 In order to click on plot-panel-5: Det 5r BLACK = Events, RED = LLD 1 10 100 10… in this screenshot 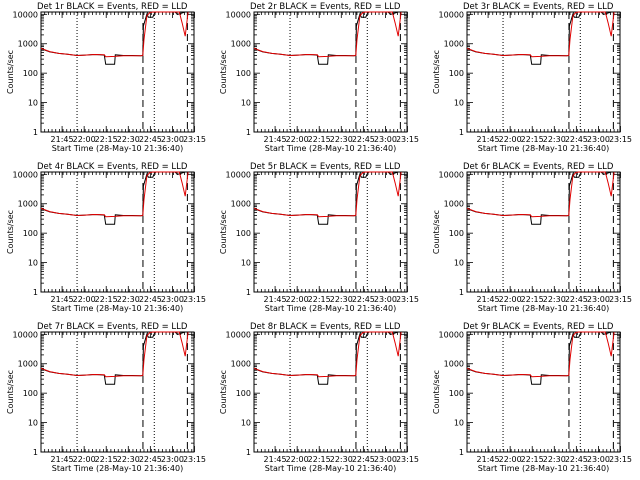, I will do `click(319, 237)`.